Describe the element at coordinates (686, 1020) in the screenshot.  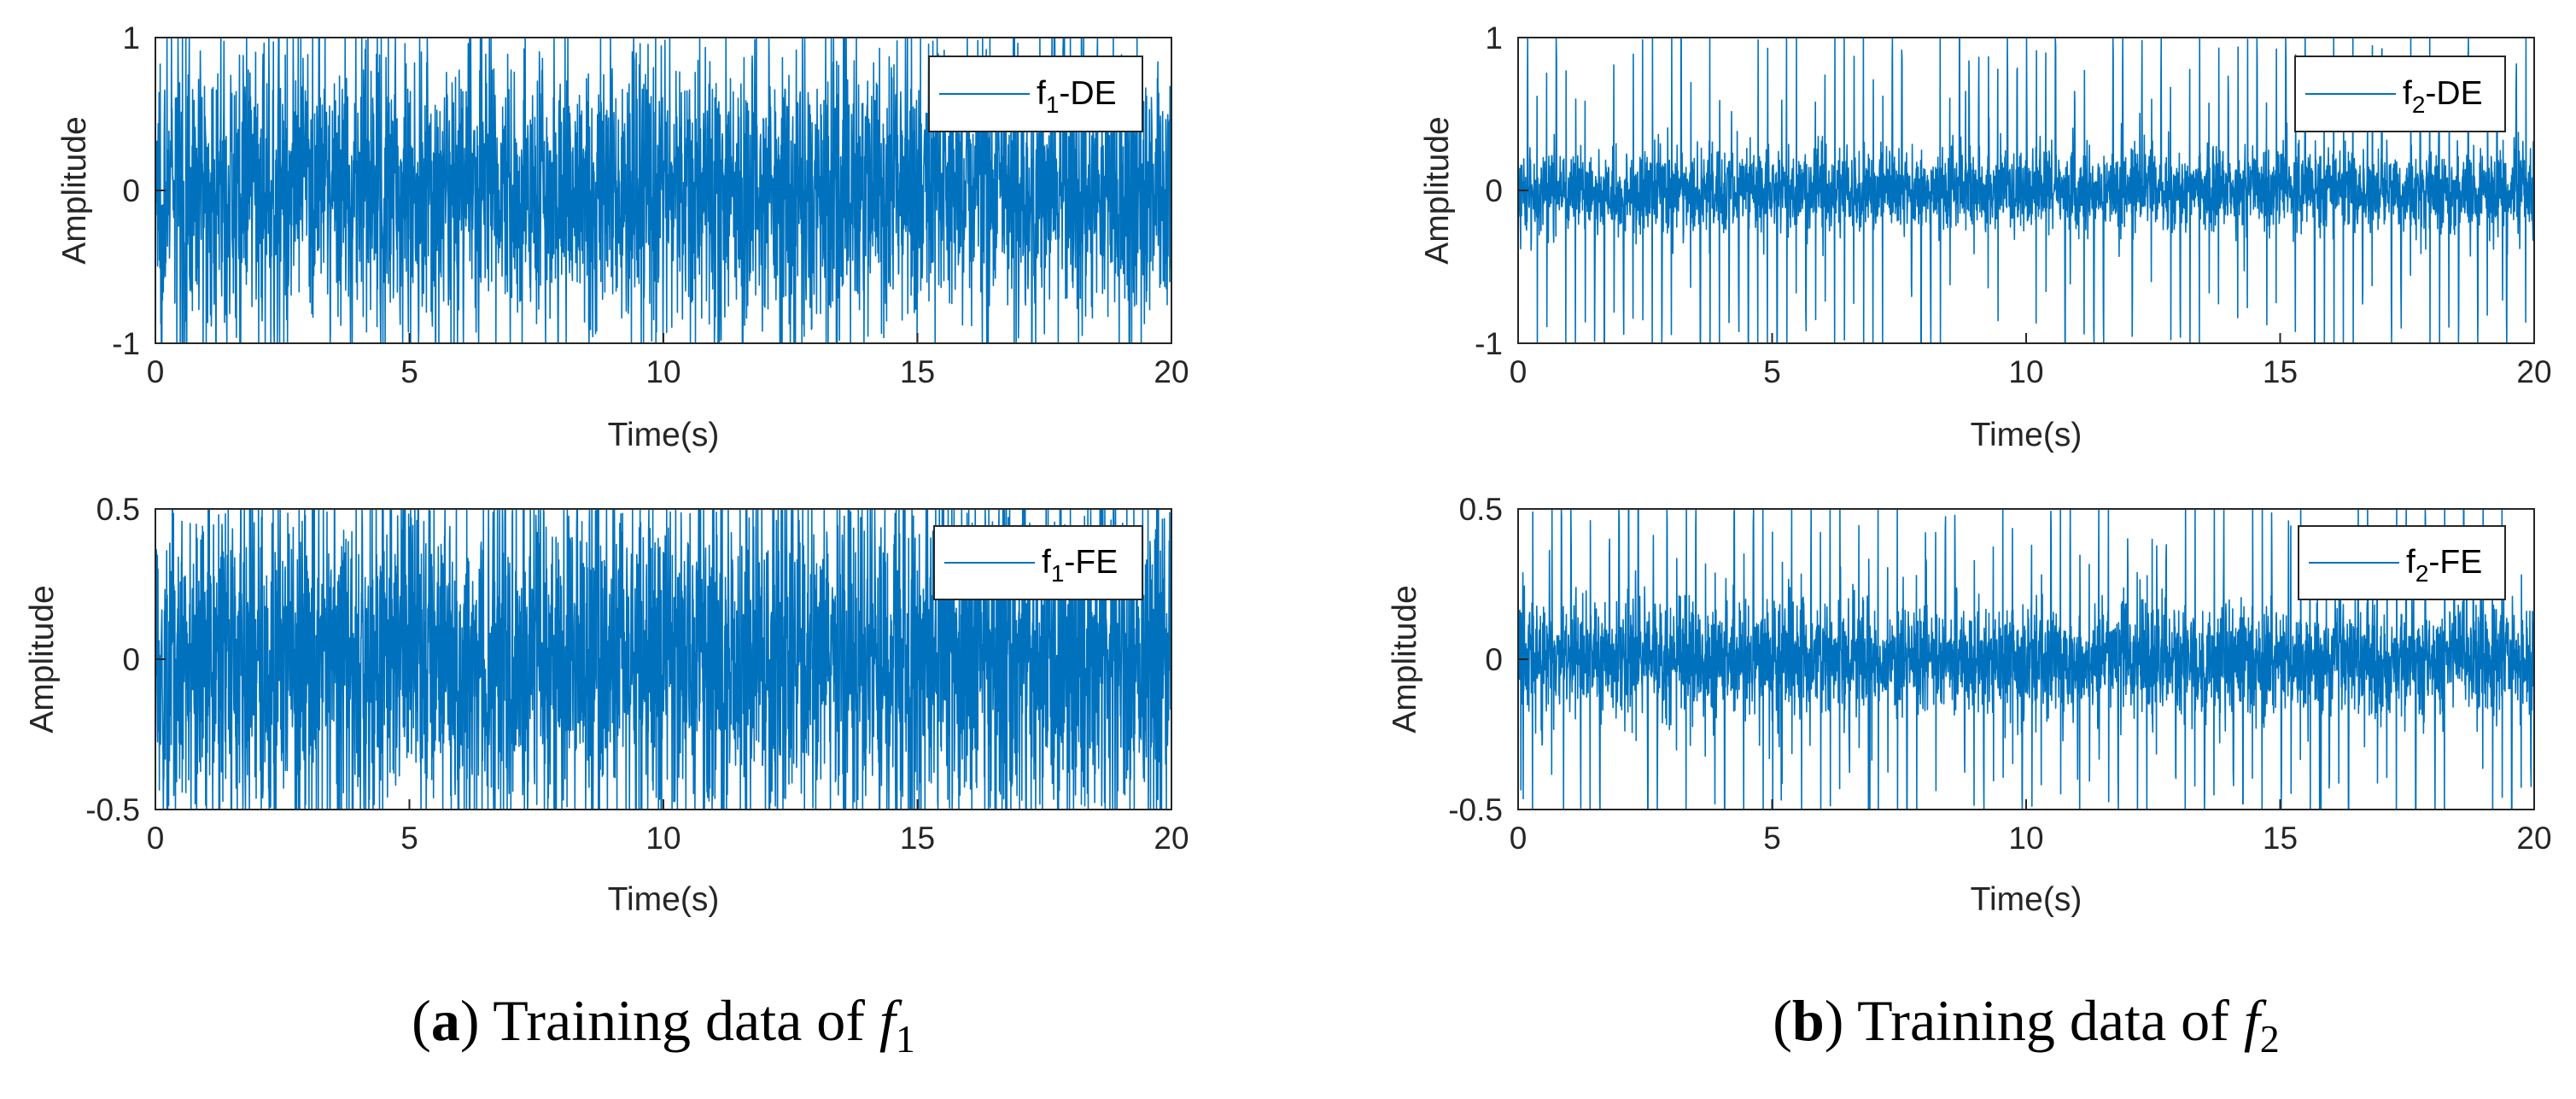
I see `caption-a-text: Training data of` at that location.